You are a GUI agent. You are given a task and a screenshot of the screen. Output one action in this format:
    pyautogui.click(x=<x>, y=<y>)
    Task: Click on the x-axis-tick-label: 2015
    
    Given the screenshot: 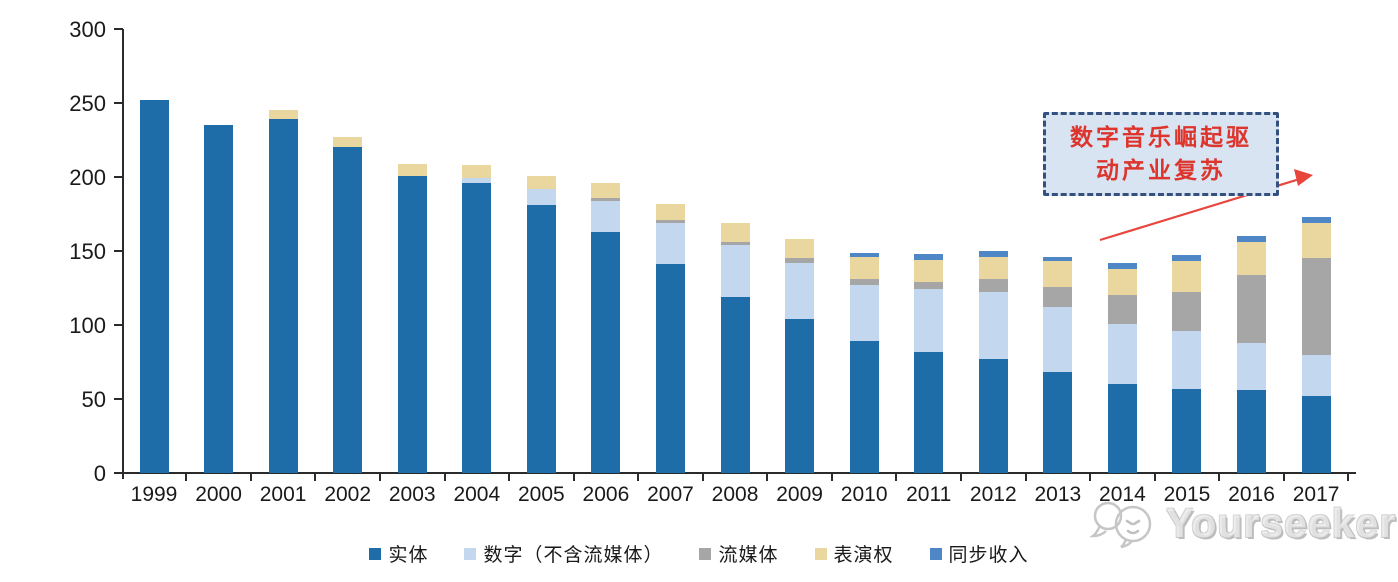 What is the action you would take?
    pyautogui.click(x=1187, y=494)
    